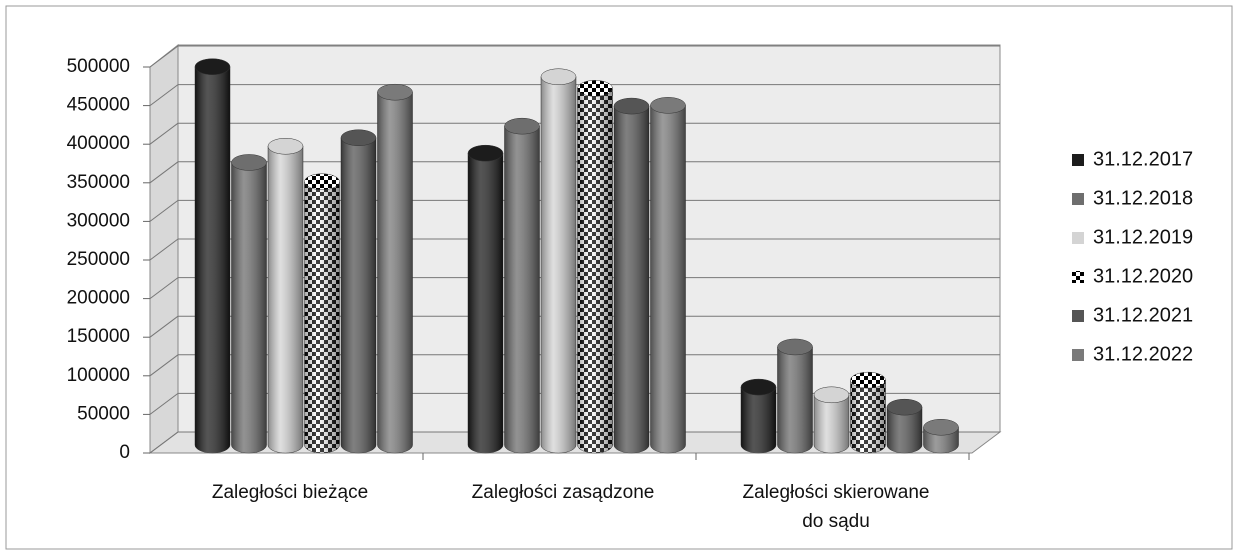 The width and height of the screenshot is (1238, 555). What do you see at coordinates (1143, 159) in the screenshot?
I see `legend-label: 31.12.2017` at bounding box center [1143, 159].